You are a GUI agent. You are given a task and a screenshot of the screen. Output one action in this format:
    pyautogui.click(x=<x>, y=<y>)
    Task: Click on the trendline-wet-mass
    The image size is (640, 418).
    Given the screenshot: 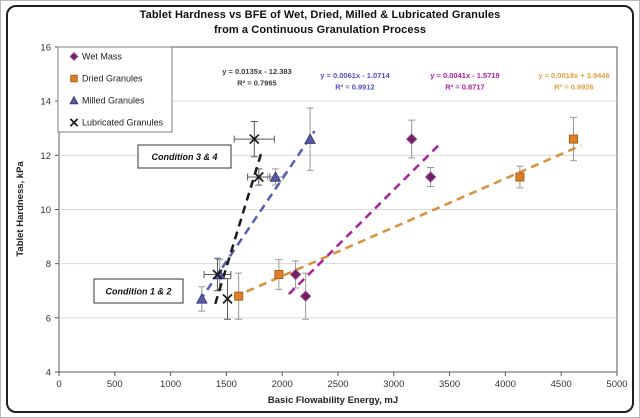 What is the action you would take?
    pyautogui.click(x=365, y=219)
    